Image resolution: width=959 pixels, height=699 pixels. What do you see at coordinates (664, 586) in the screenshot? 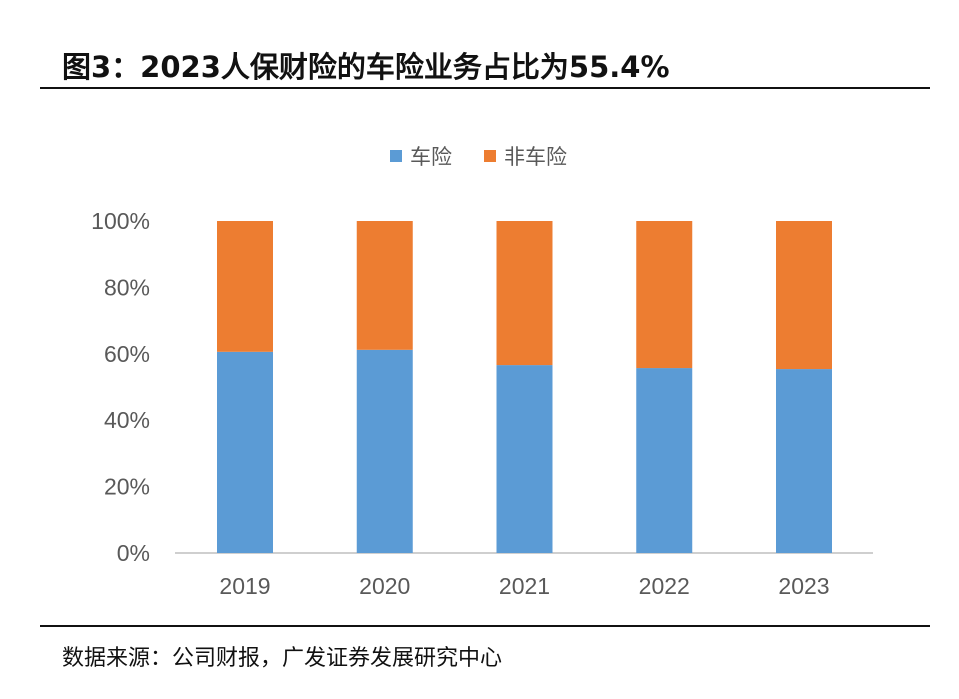
I see `x-tick-label: 2022` at bounding box center [664, 586].